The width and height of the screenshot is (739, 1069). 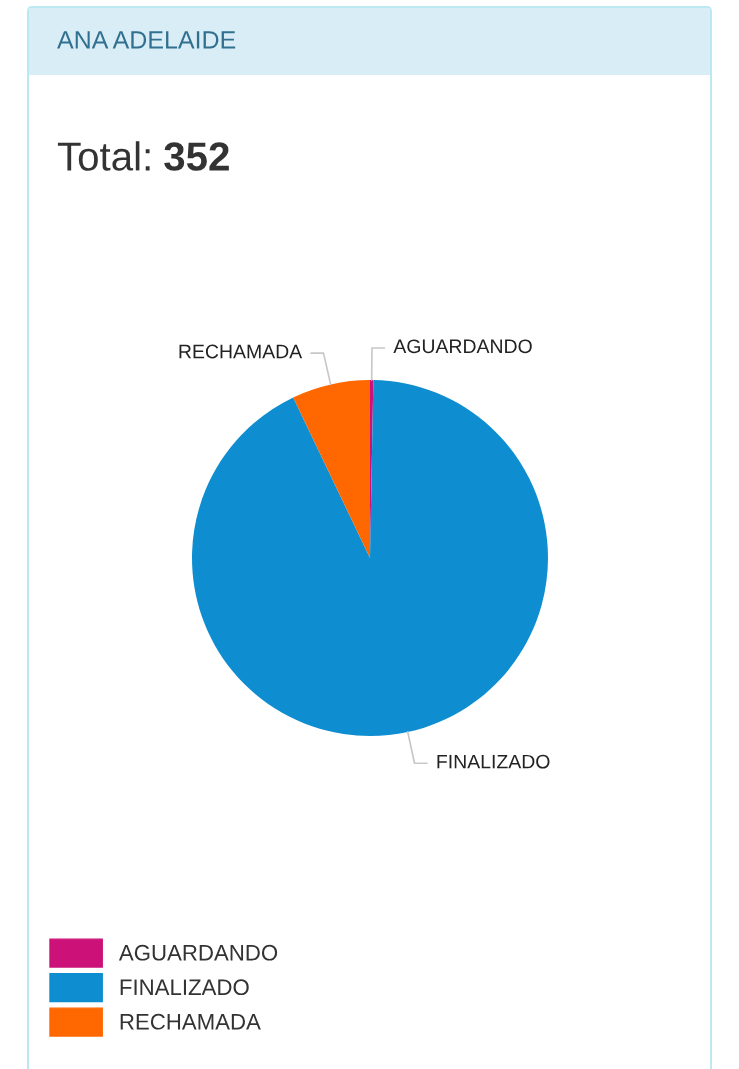 I want to click on chart-subtitle: Total: 352, so click(x=143, y=156).